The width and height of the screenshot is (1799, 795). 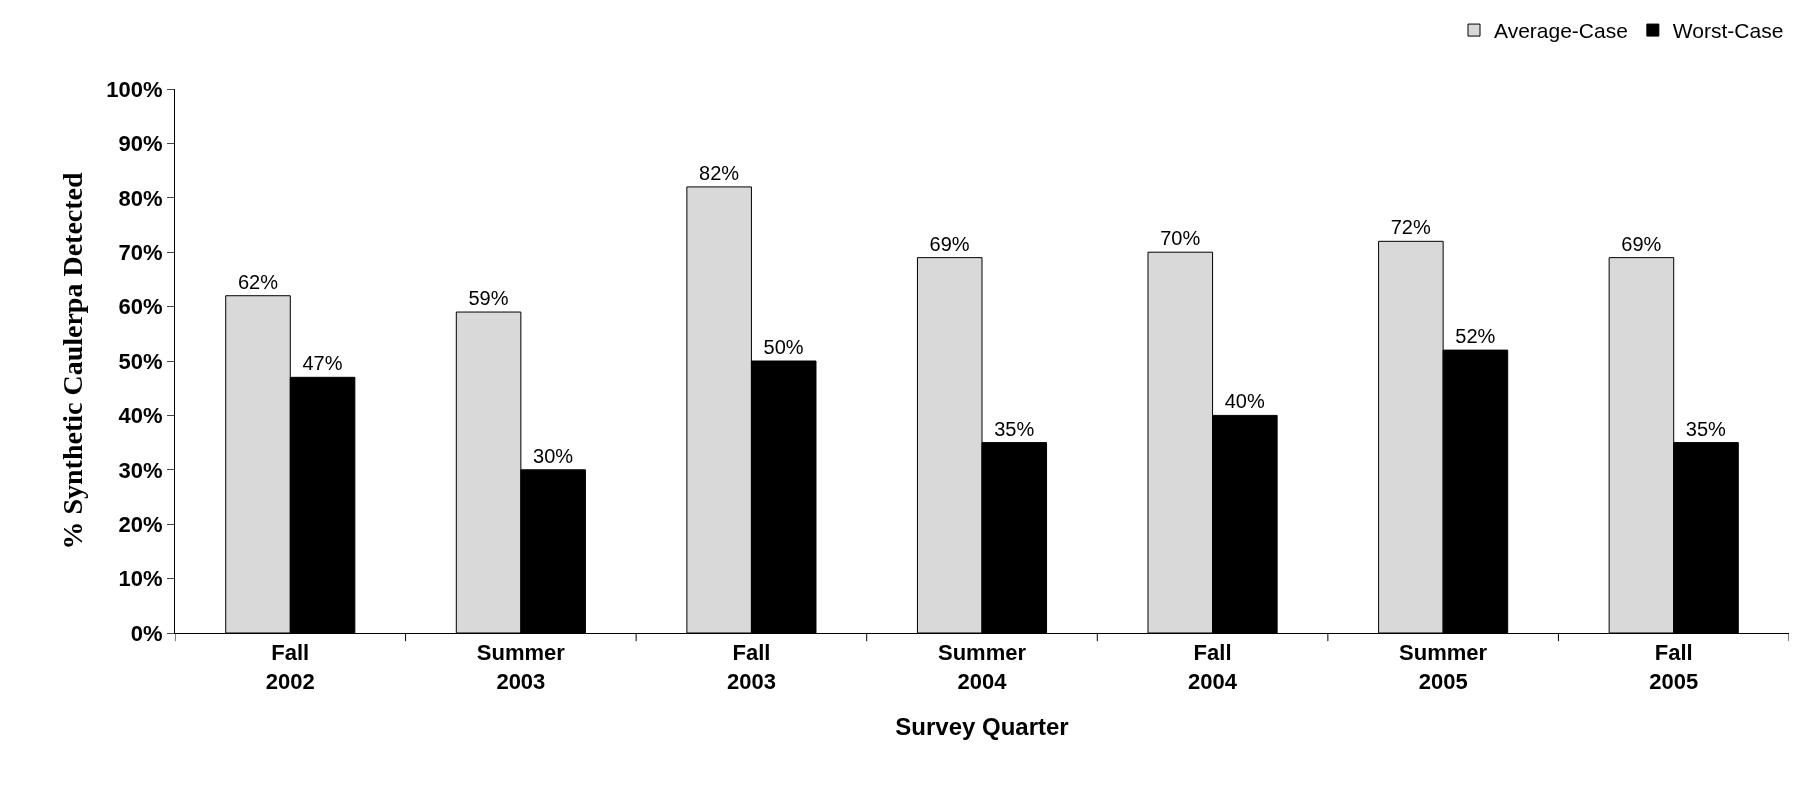 What do you see at coordinates (719, 172) in the screenshot?
I see `data-label: 82%` at bounding box center [719, 172].